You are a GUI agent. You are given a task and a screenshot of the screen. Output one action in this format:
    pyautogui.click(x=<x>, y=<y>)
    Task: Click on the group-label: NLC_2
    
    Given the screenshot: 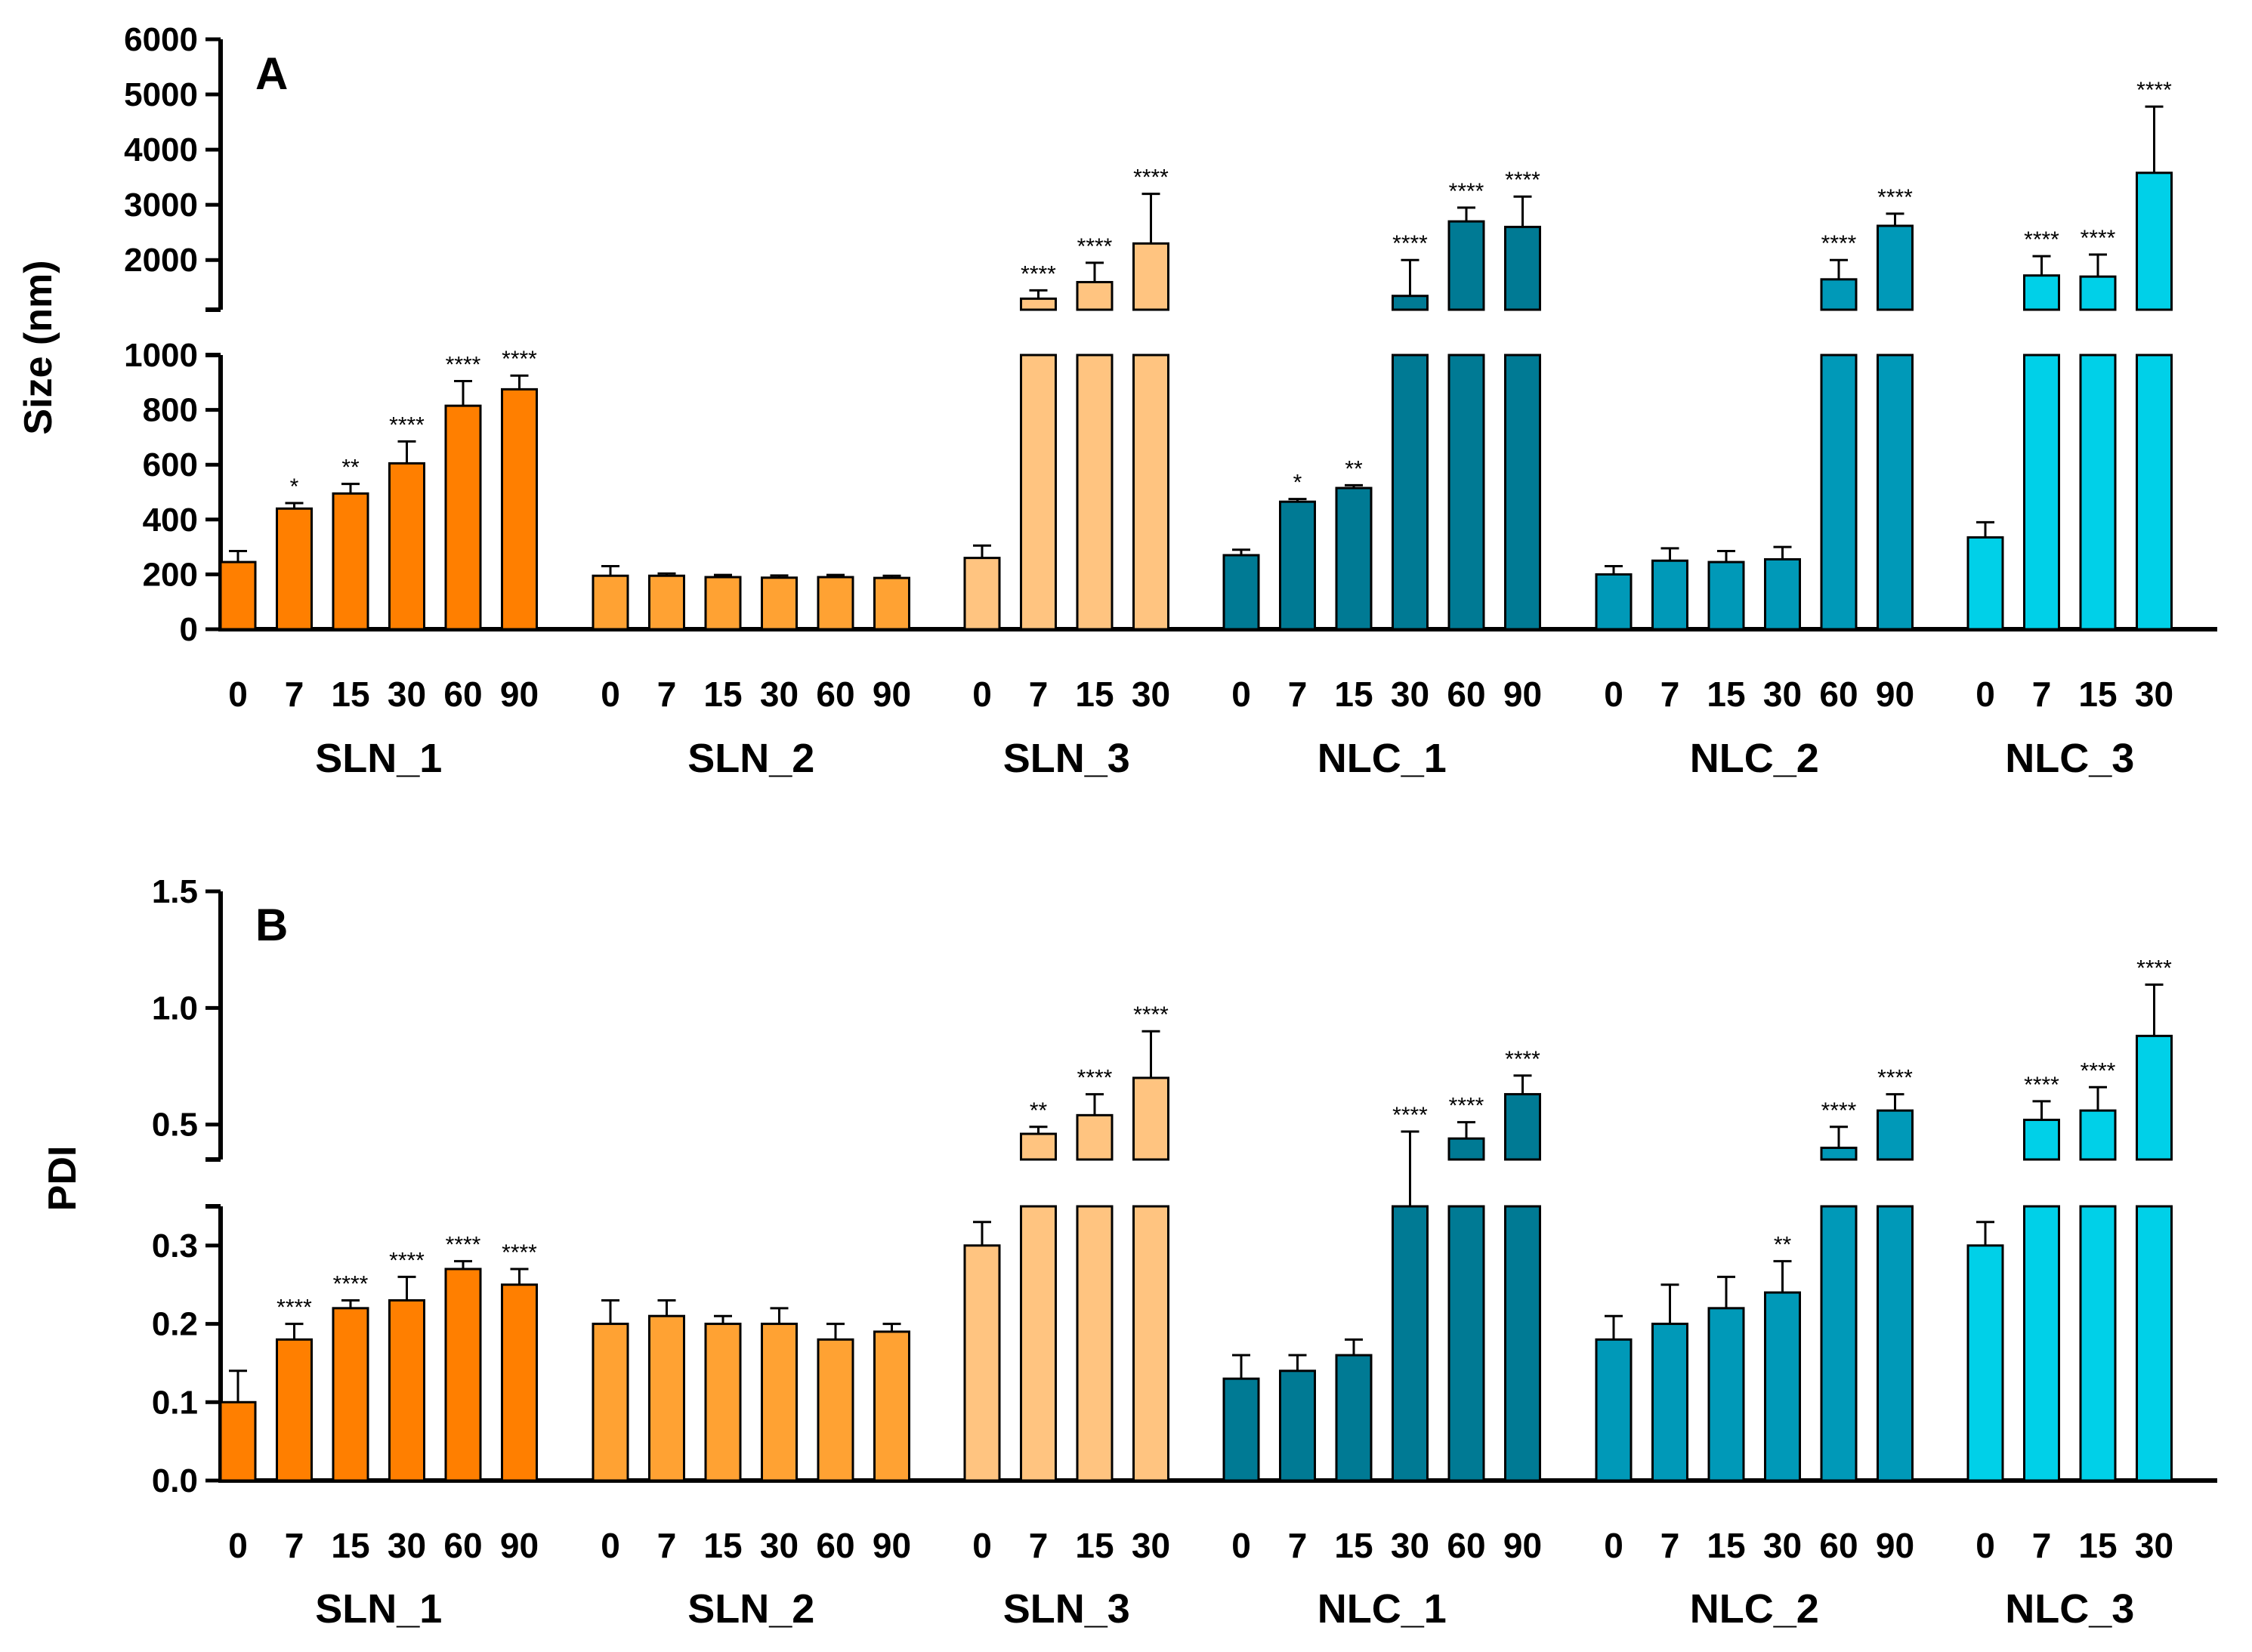 What is the action you would take?
    pyautogui.click(x=1755, y=1609)
    